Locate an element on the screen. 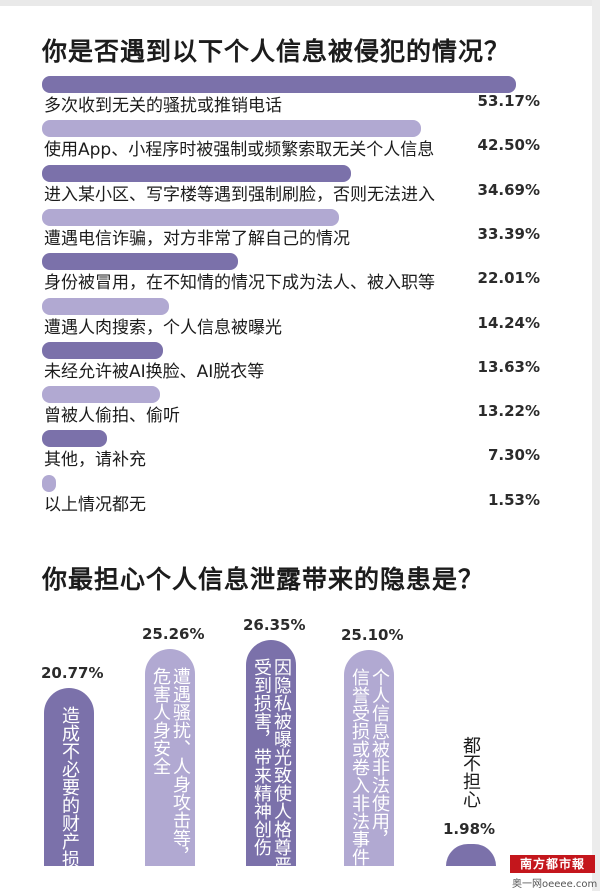  vbar-label-3: 个人信息被非法使用， 信誉受损或卷入非法事件 is located at coordinates (369, 767).